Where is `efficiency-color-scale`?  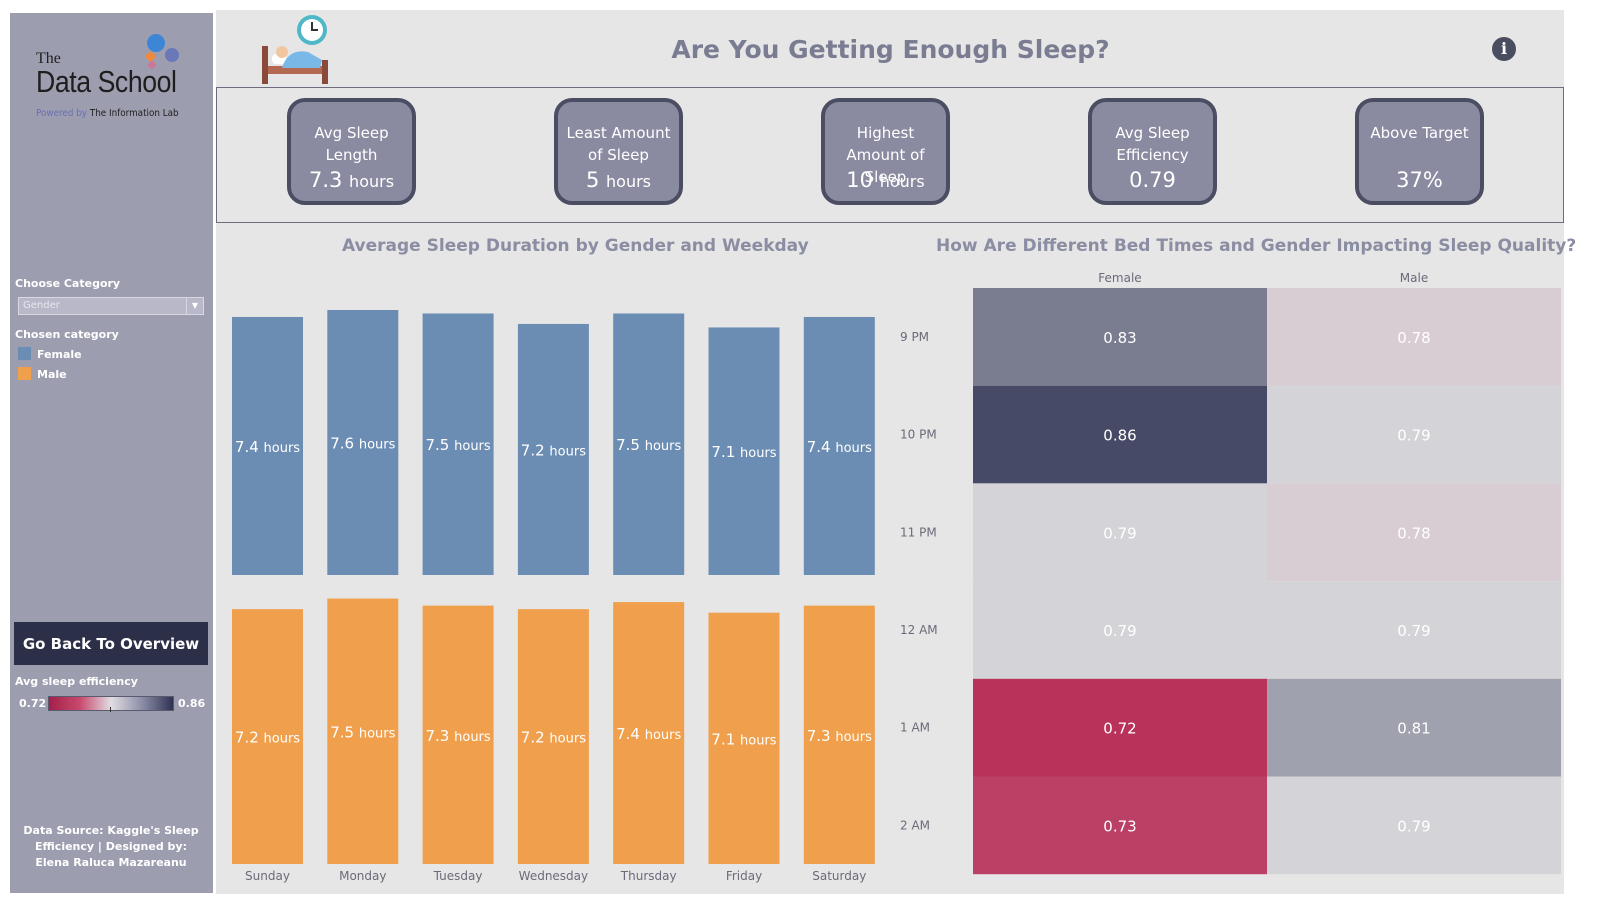 efficiency-color-scale is located at coordinates (111, 703).